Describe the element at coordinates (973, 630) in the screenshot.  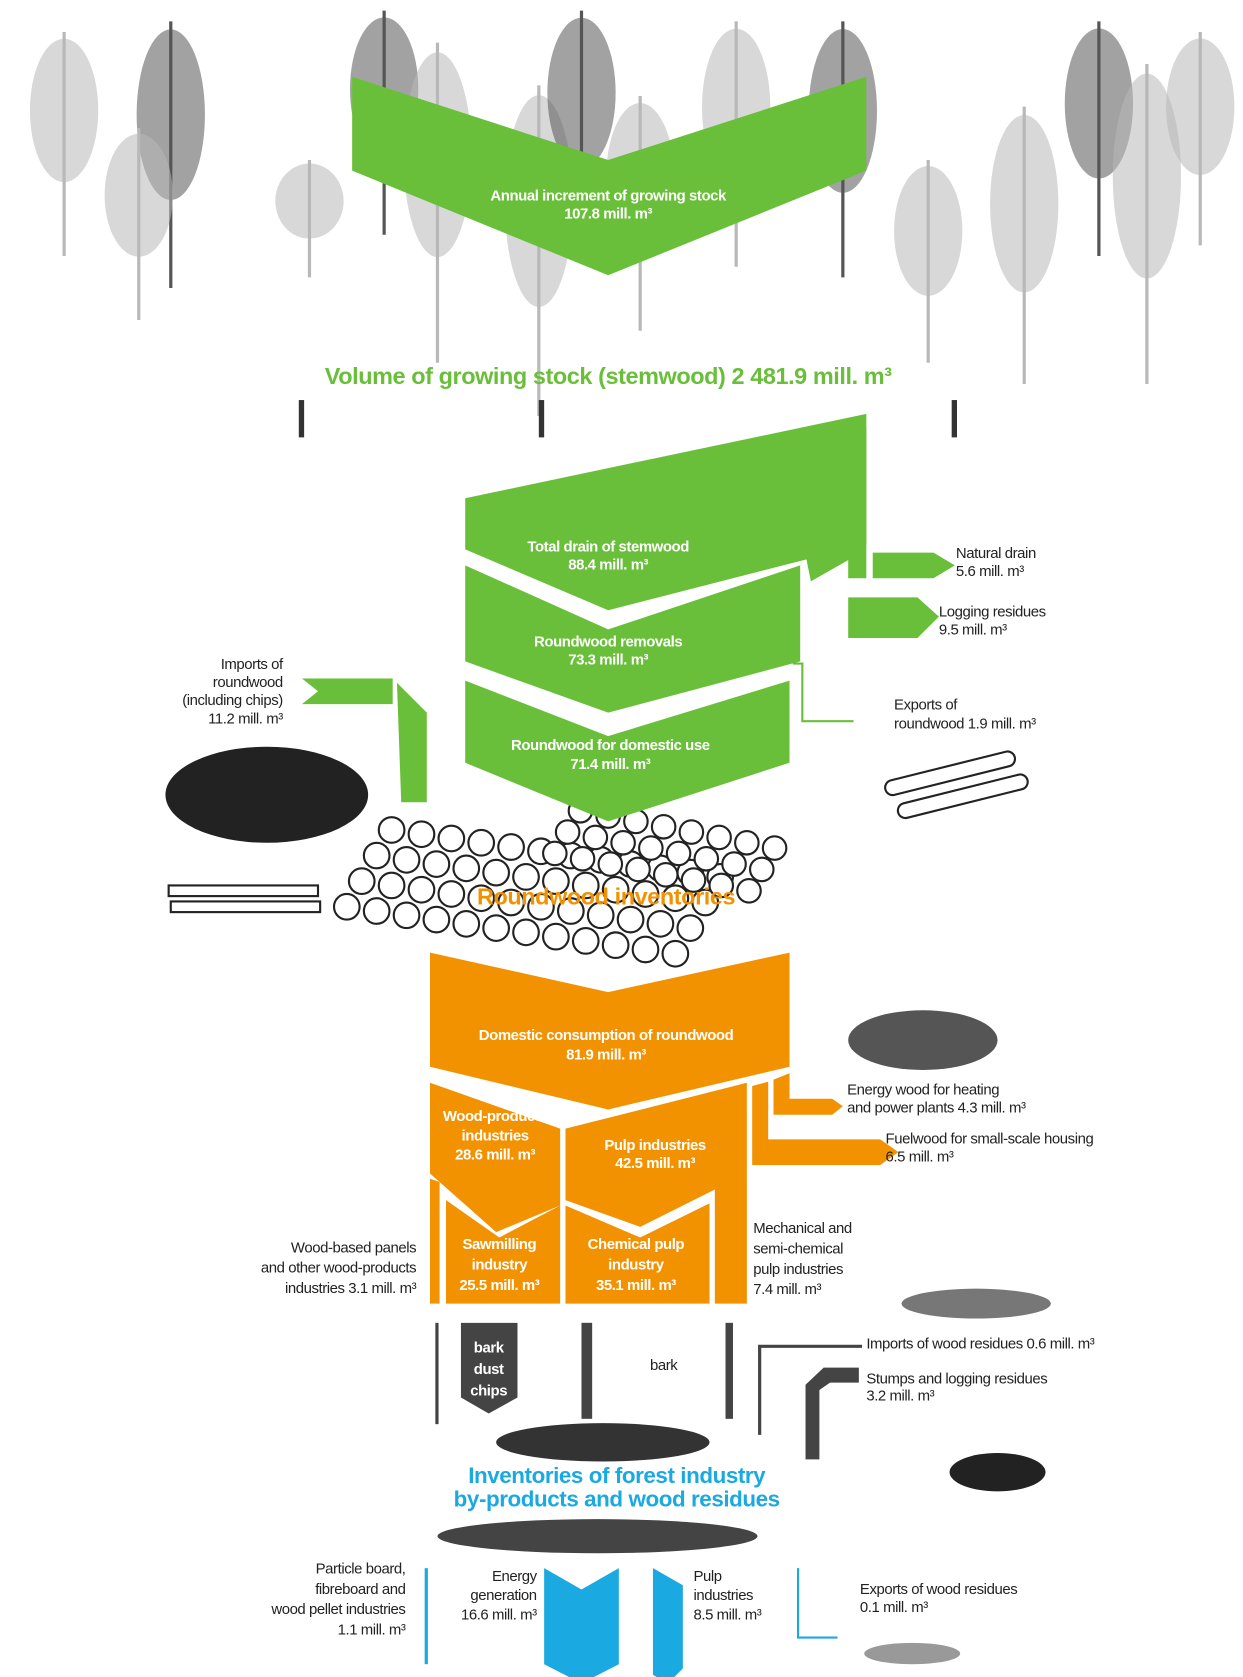
I see `node-label: 9.5 mill. m³` at that location.